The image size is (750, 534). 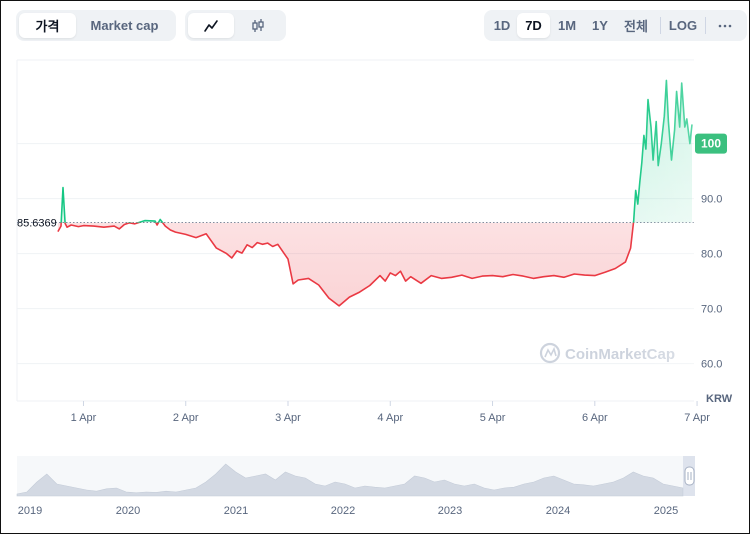 What do you see at coordinates (493, 418) in the screenshot?
I see `x-tick-label: 5 Apr` at bounding box center [493, 418].